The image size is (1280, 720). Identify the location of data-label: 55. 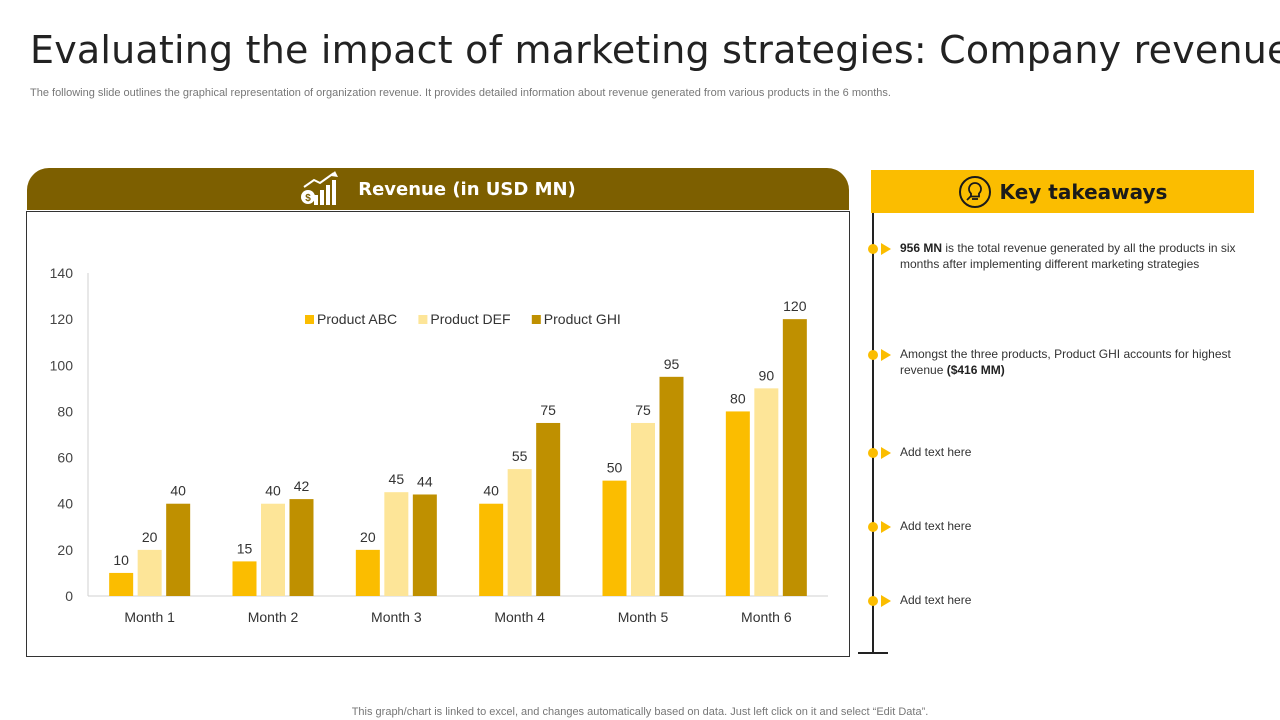
(520, 456).